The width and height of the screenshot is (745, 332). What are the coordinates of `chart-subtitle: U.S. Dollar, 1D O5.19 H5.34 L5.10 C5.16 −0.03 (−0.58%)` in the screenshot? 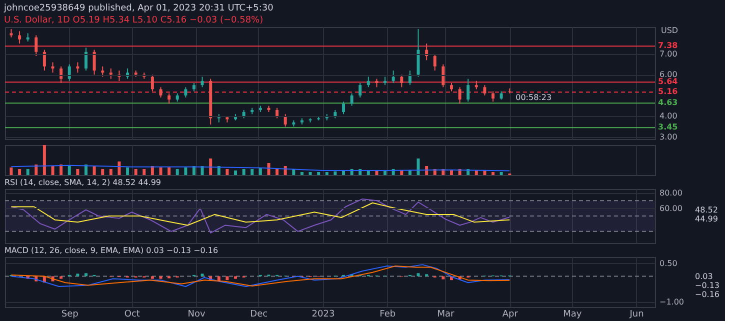 It's located at (134, 21).